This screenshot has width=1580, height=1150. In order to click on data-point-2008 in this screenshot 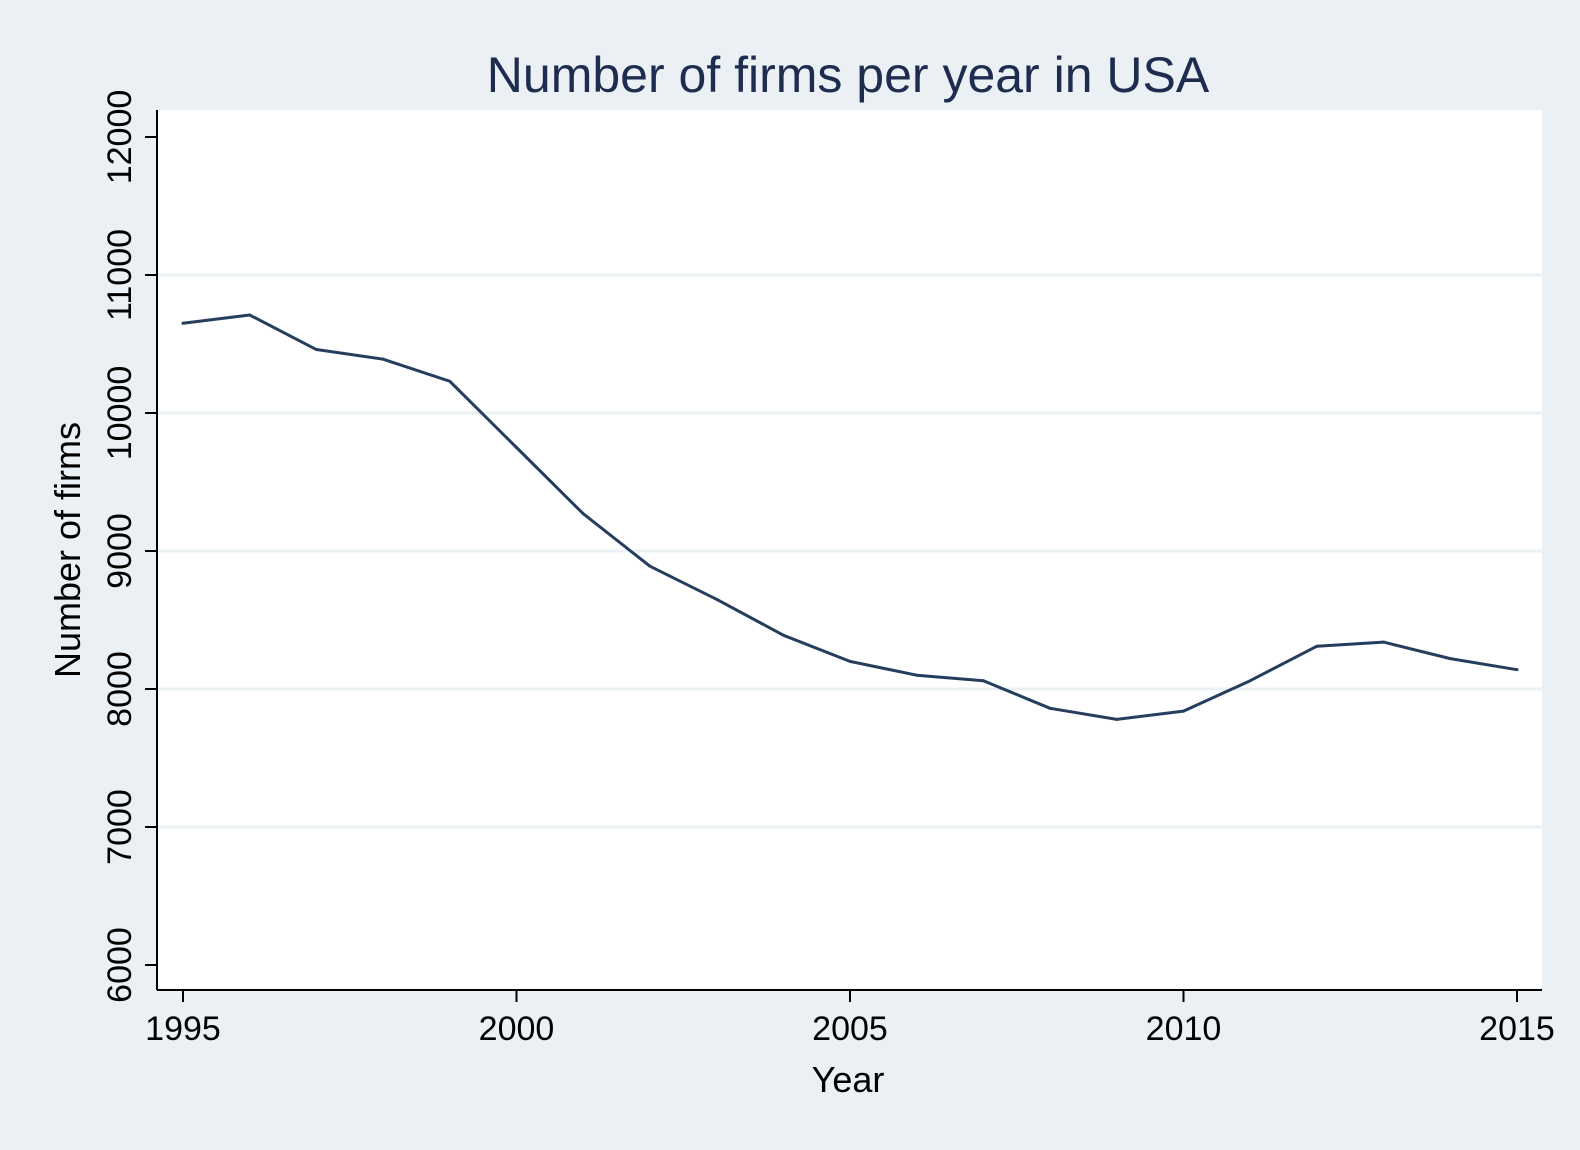, I will do `click(1050, 708)`.